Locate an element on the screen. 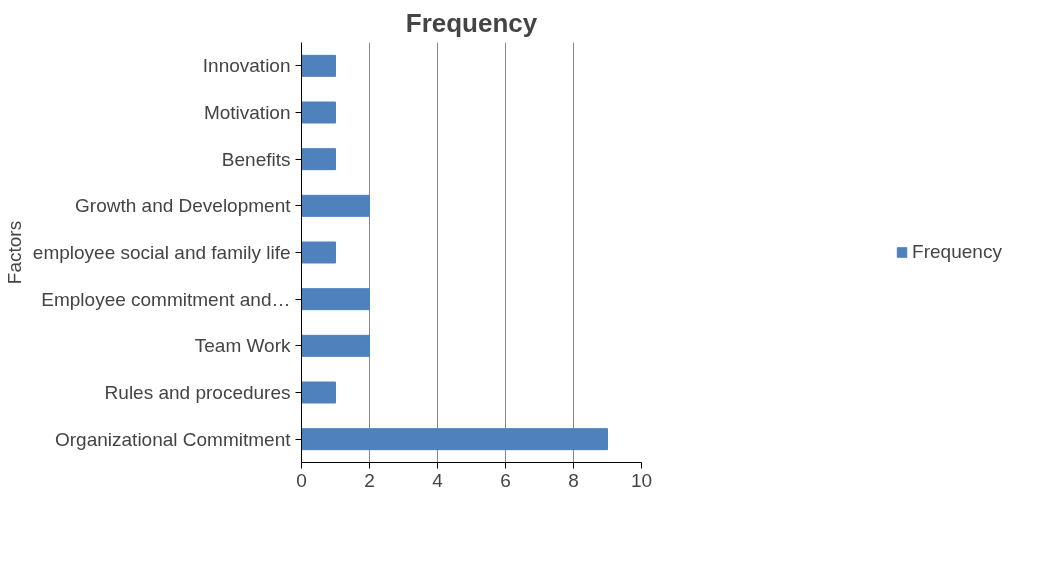 The height and width of the screenshot is (584, 1045). y-tick-label: Rules and procedures is located at coordinates (197, 392).